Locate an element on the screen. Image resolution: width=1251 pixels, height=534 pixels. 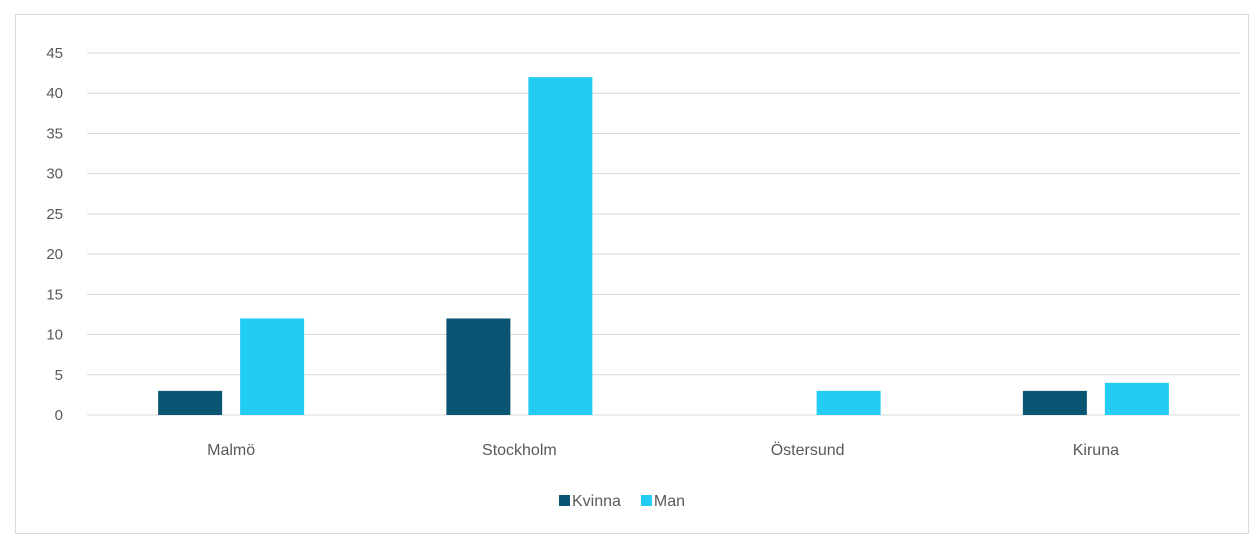
y-tick-label: 5 is located at coordinates (59, 375).